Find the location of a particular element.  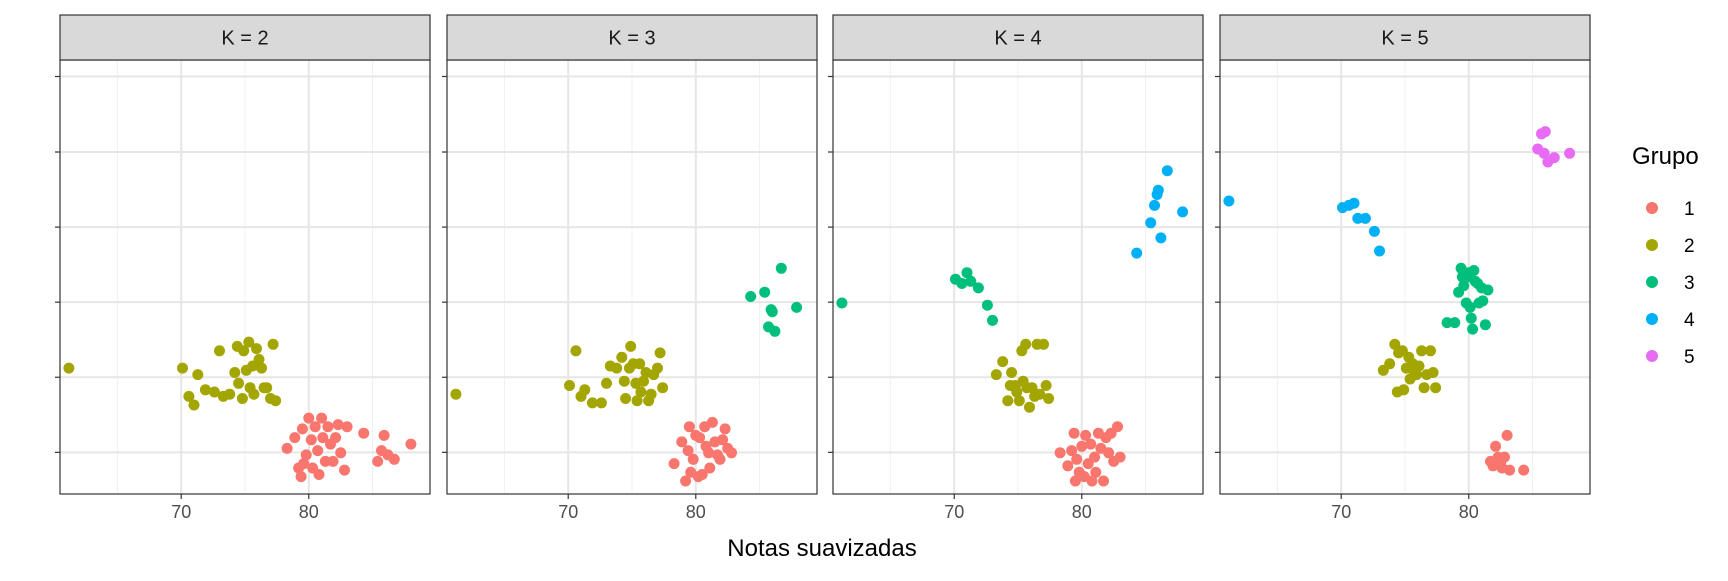

facet-strip-label: K = 3 is located at coordinates (631, 39).